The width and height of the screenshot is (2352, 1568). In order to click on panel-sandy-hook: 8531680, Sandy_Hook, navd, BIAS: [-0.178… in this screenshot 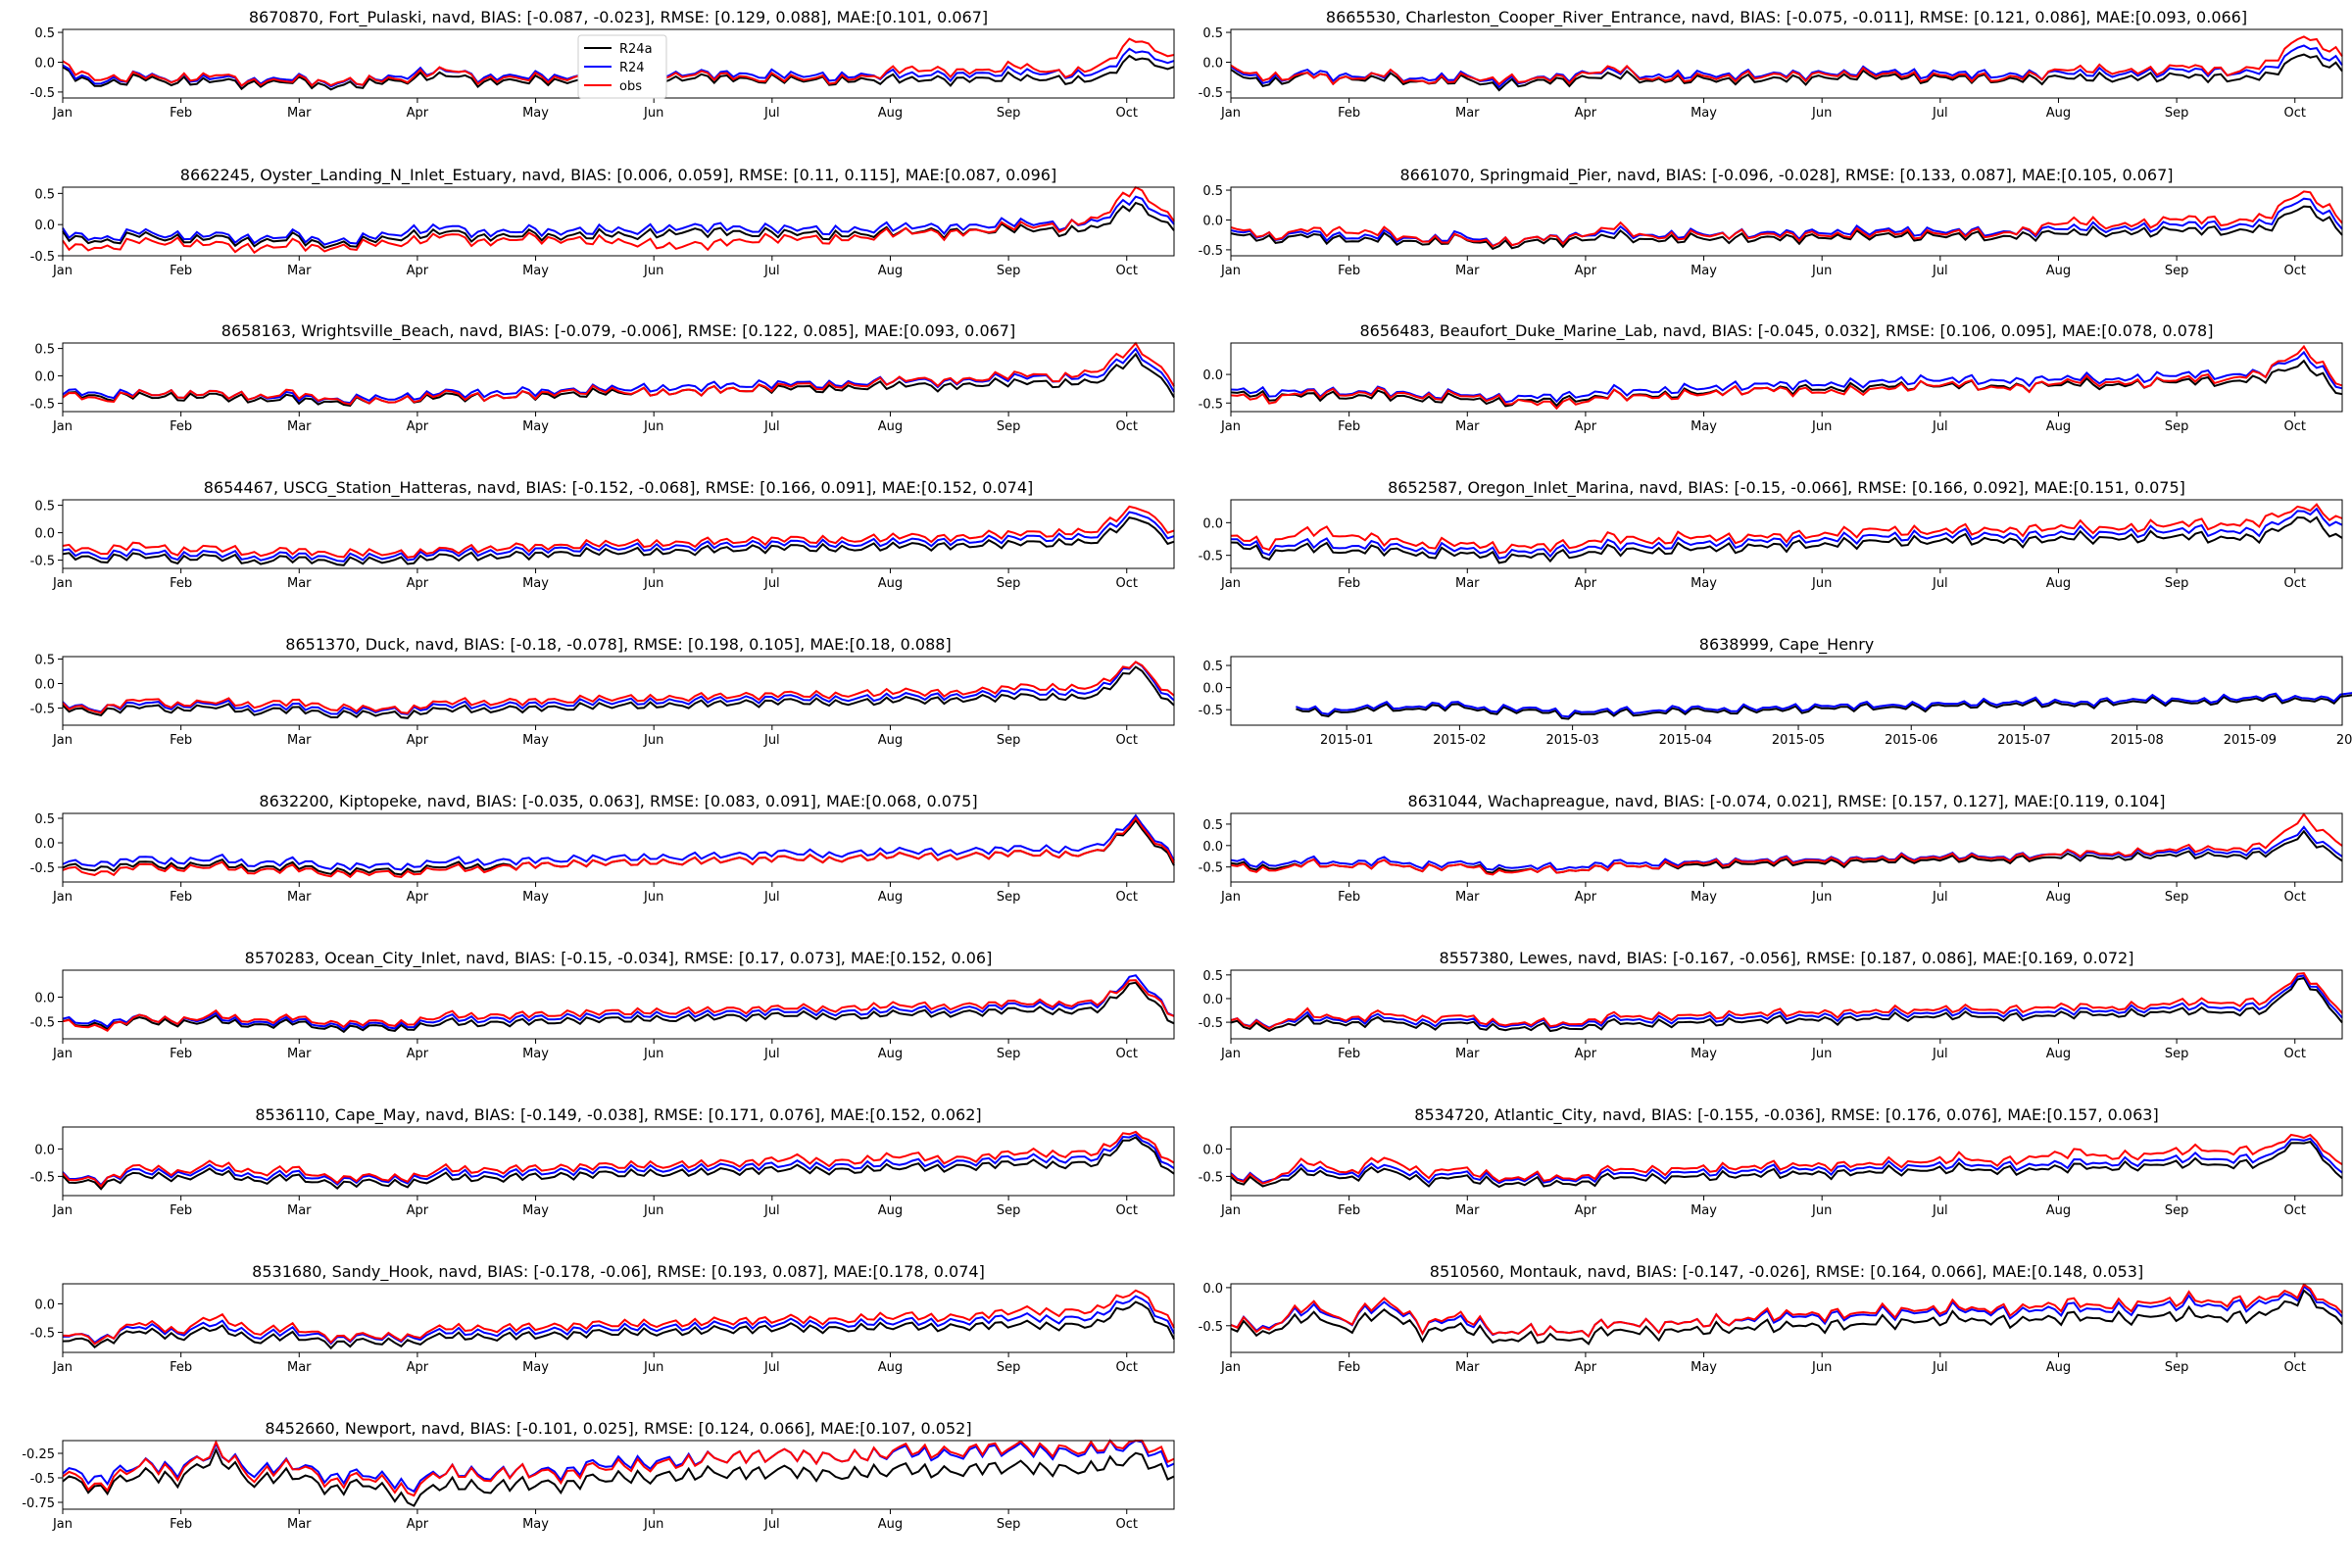, I will do `click(602, 1318)`.